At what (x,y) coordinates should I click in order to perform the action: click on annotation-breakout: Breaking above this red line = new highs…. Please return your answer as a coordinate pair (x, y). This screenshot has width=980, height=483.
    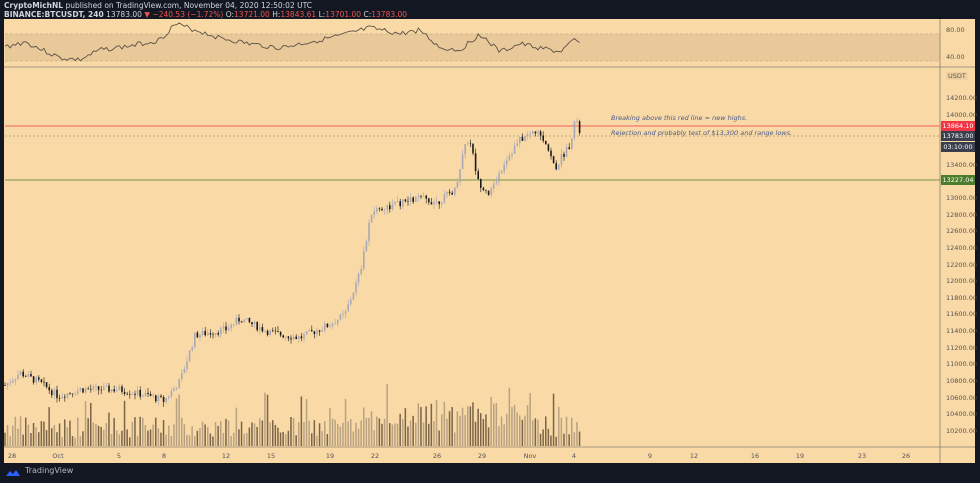
    Looking at the image, I should click on (679, 118).